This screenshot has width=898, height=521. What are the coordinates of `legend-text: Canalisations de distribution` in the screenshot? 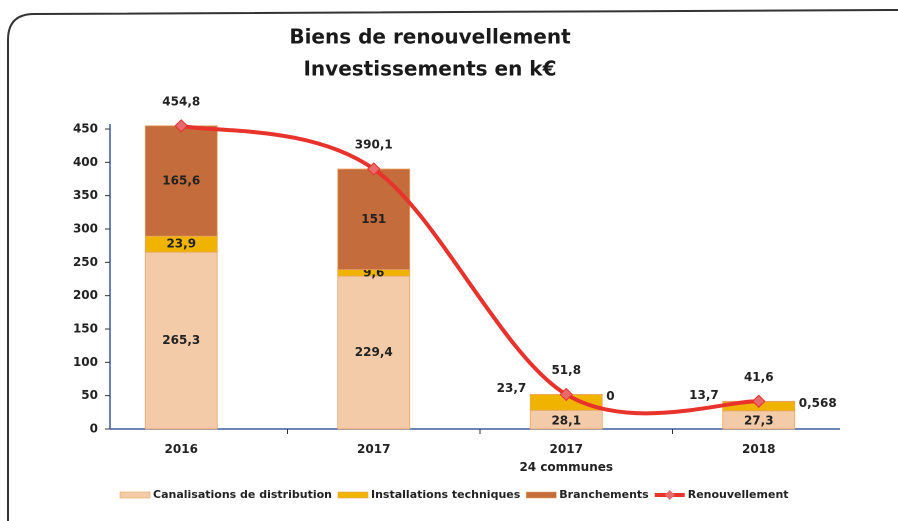 It's located at (242, 494).